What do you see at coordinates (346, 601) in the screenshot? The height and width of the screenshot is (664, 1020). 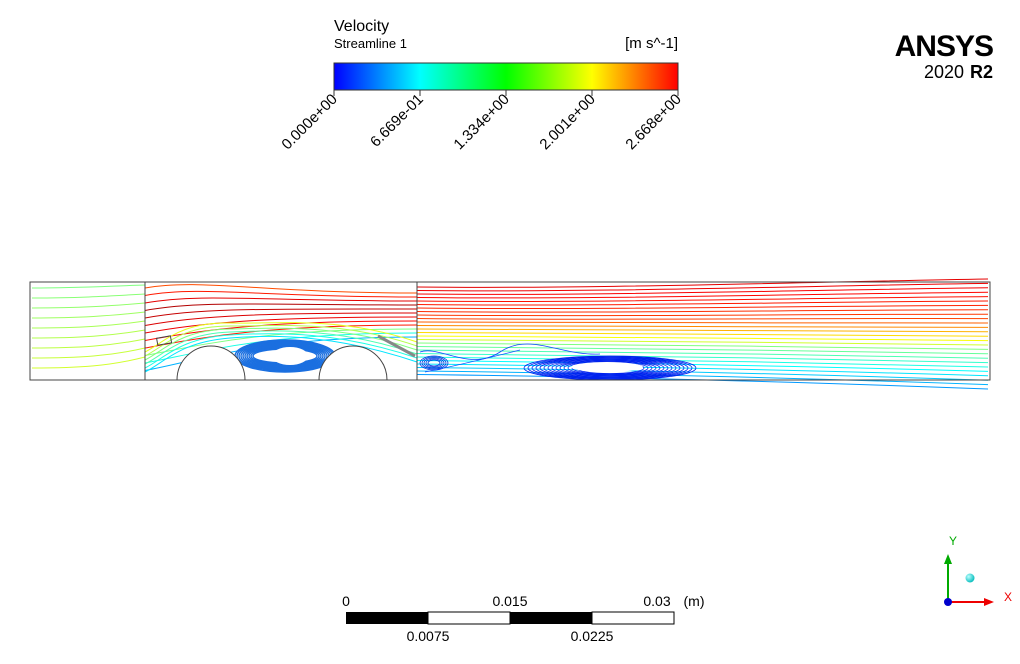 I see `scale-label: 0` at bounding box center [346, 601].